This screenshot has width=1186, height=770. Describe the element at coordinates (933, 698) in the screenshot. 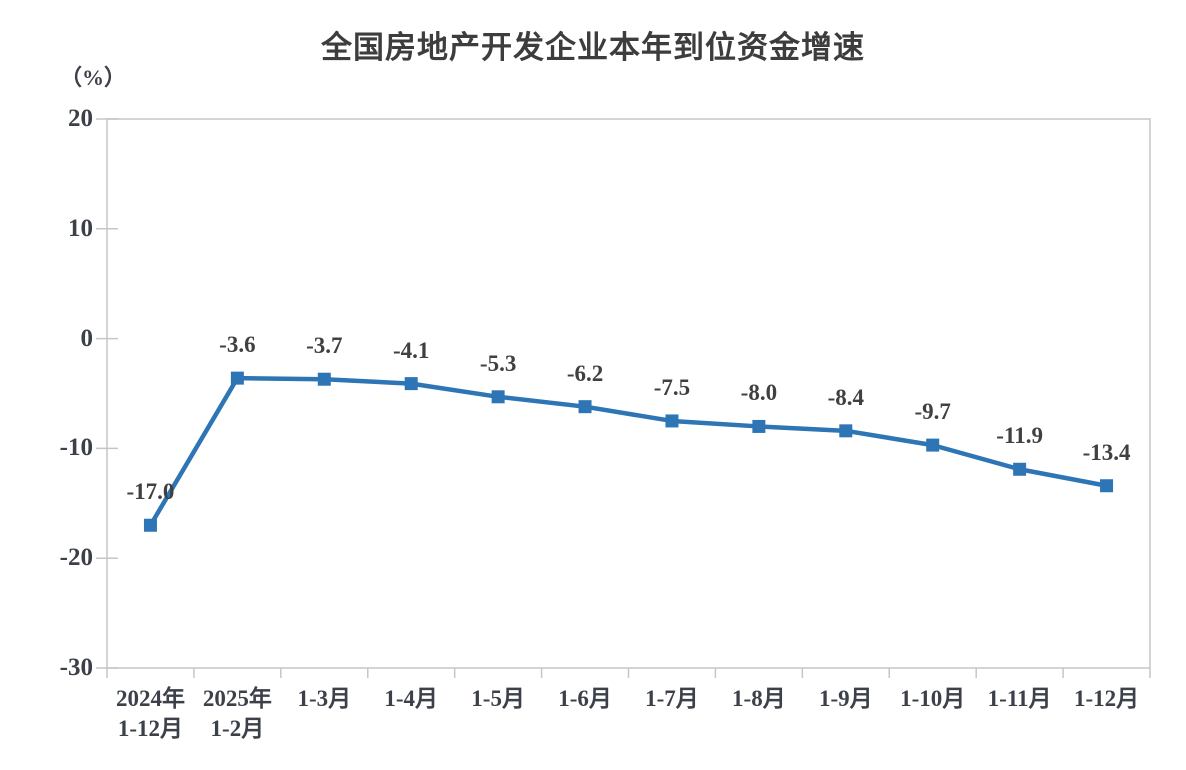

I see `x-axis-label: 1-10月` at that location.